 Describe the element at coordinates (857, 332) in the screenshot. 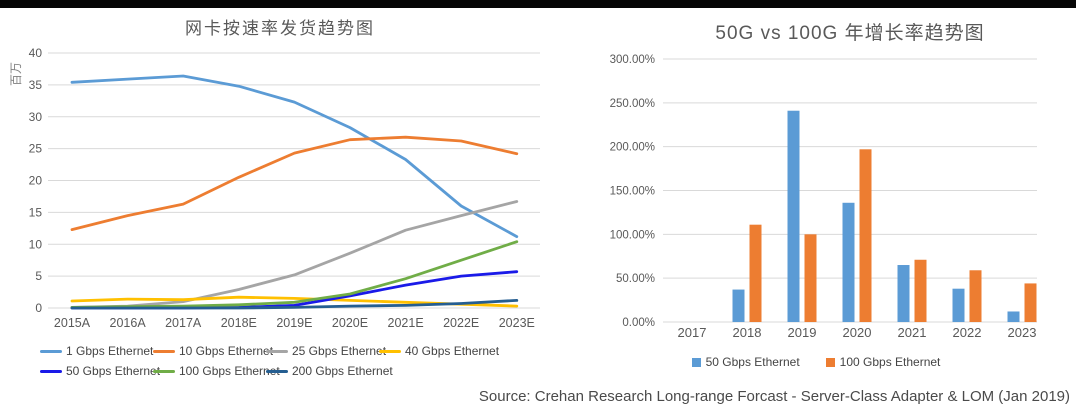

I see `x-tick-label: 2020` at that location.